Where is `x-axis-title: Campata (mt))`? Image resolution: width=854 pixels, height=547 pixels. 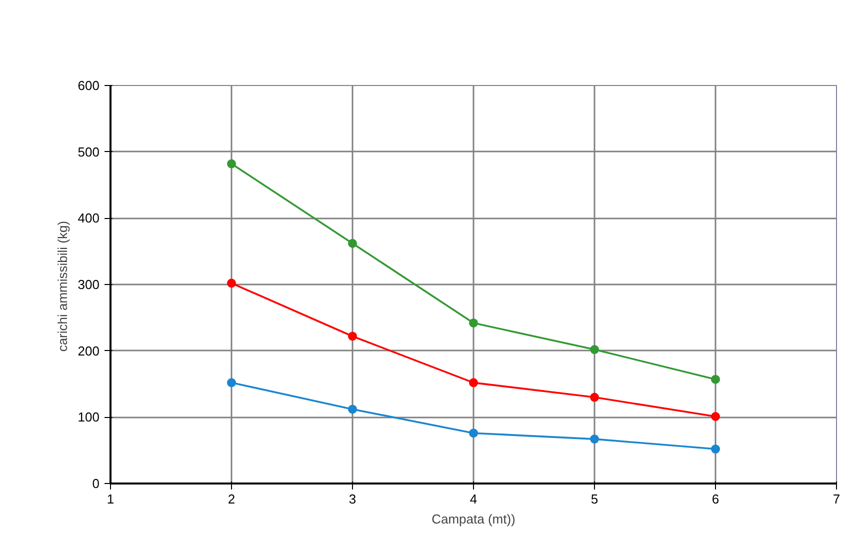 x-axis-title: Campata (mt)) is located at coordinates (474, 519).